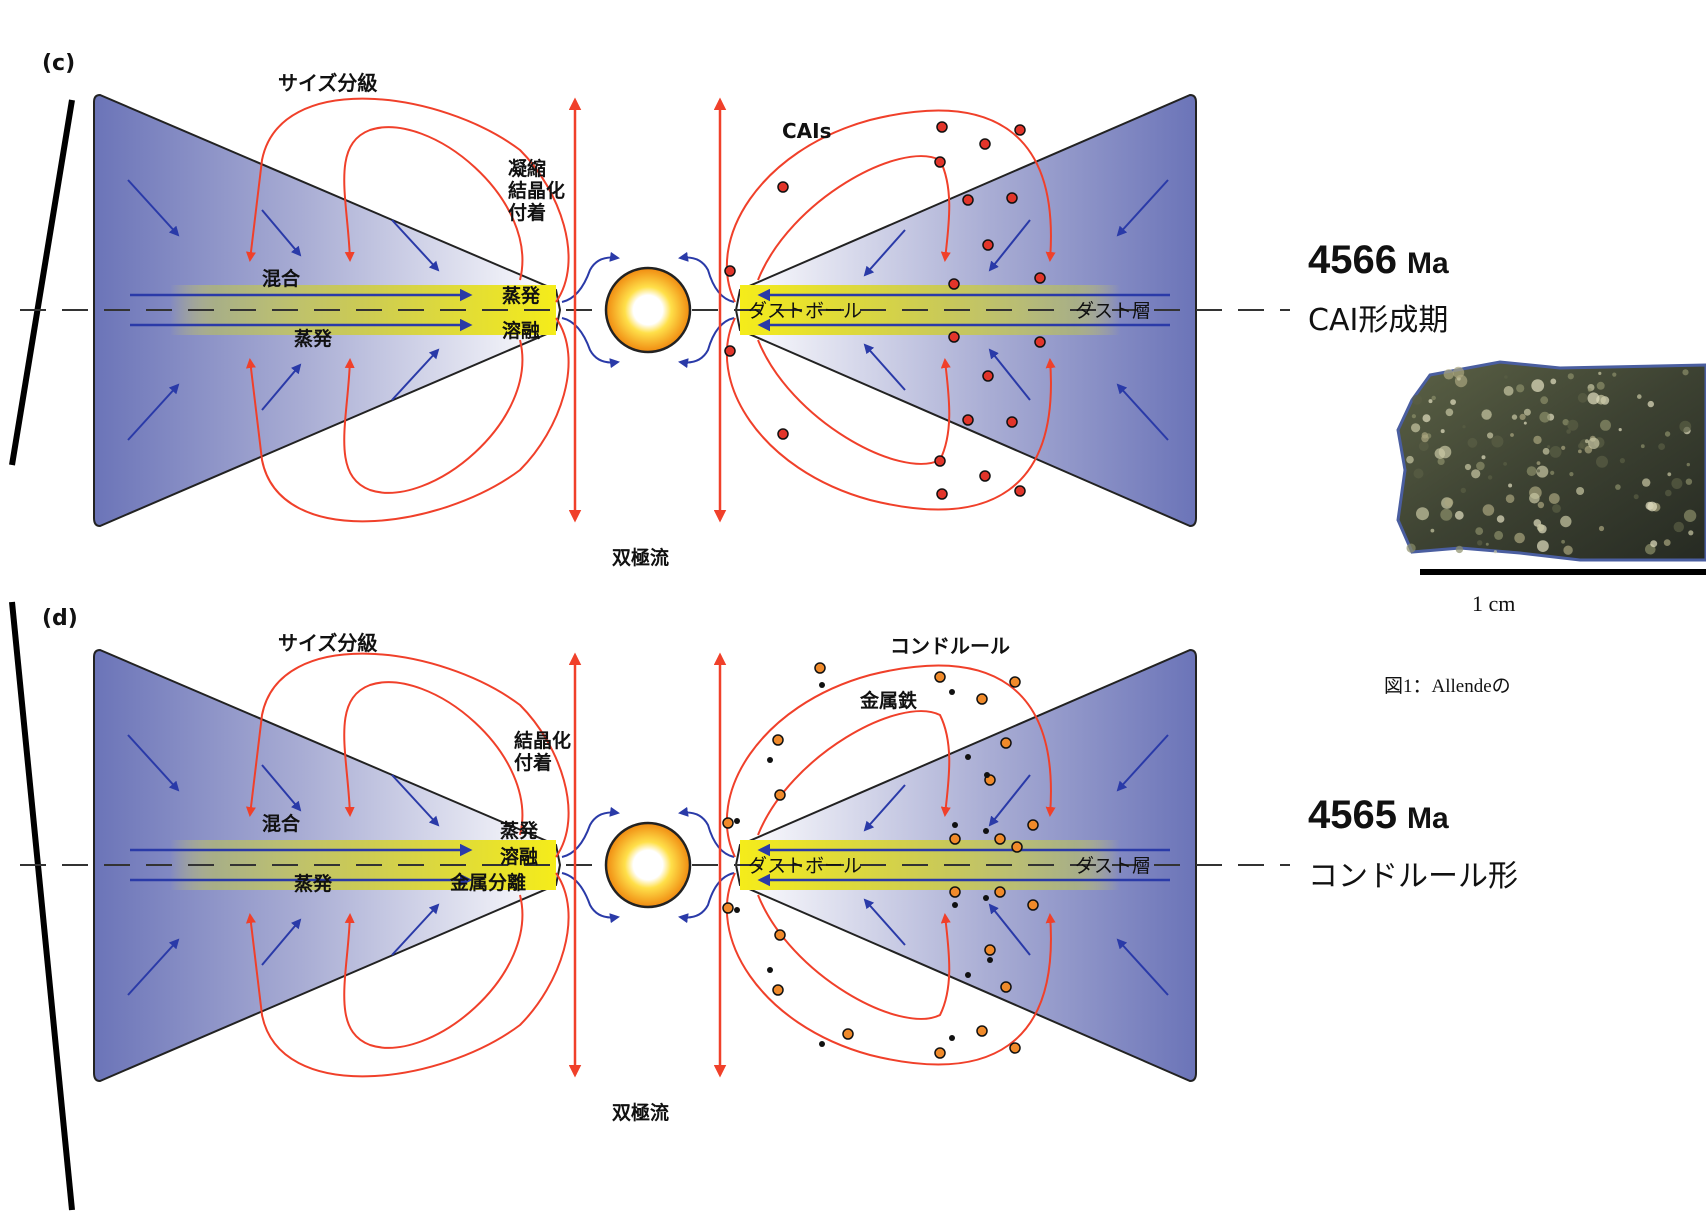 The width and height of the screenshot is (1706, 1215). Describe the element at coordinates (805, 311) in the screenshot. I see `dust-ball-label: ダストボール` at that location.